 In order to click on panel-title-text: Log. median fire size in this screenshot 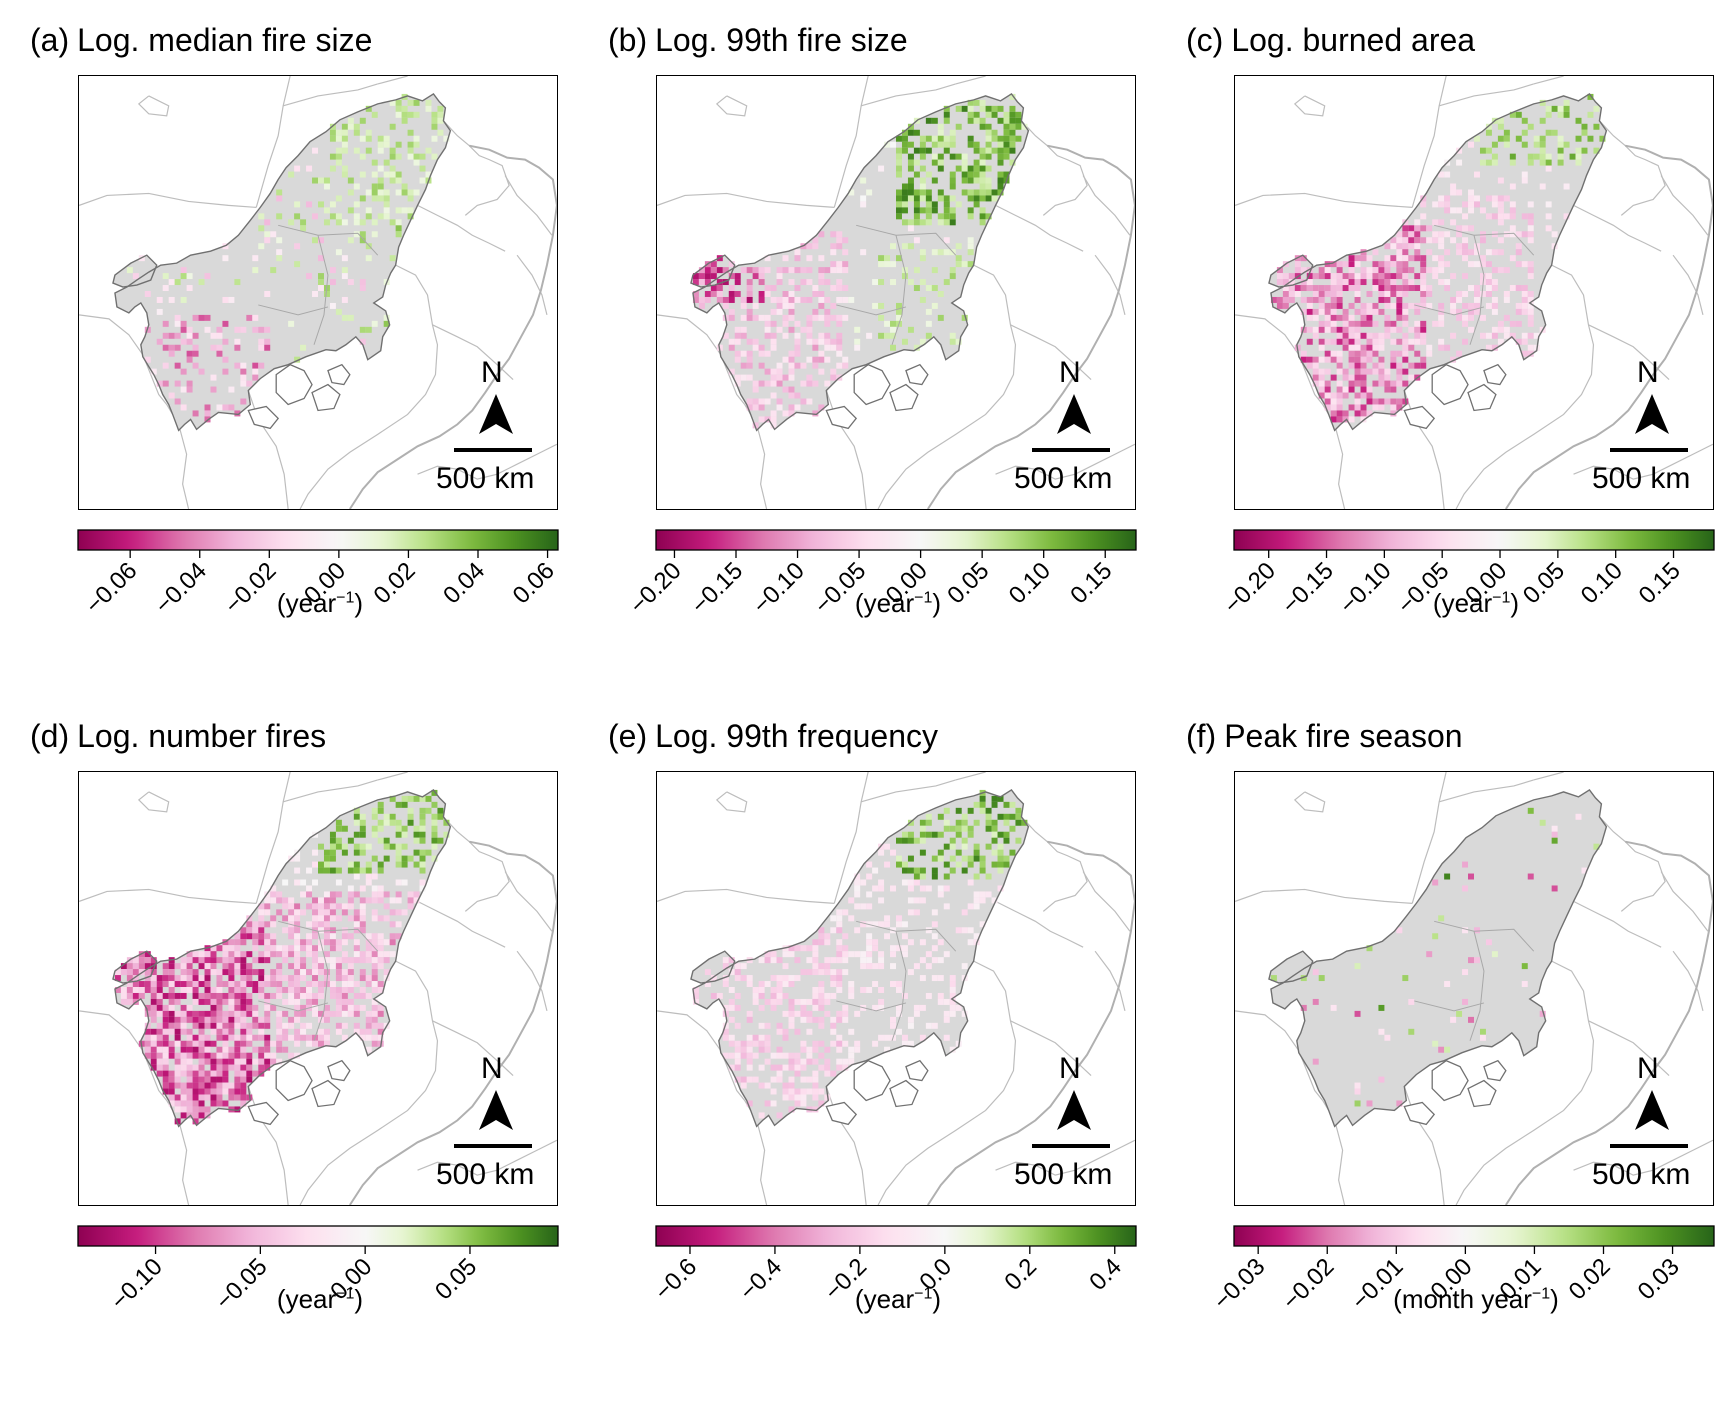, I will do `click(225, 40)`.